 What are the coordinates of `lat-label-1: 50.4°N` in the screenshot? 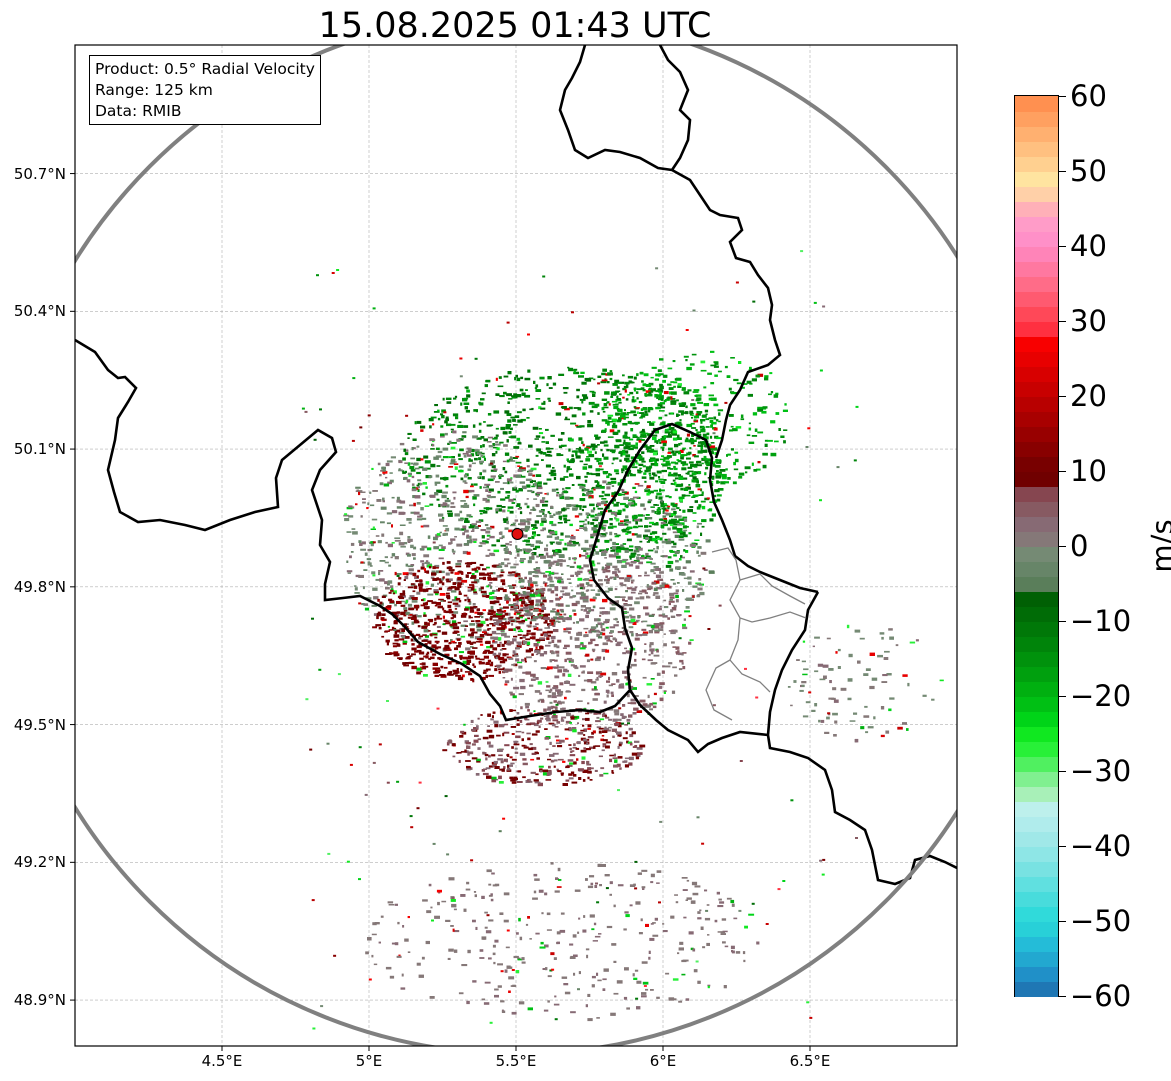 It's located at (39, 311).